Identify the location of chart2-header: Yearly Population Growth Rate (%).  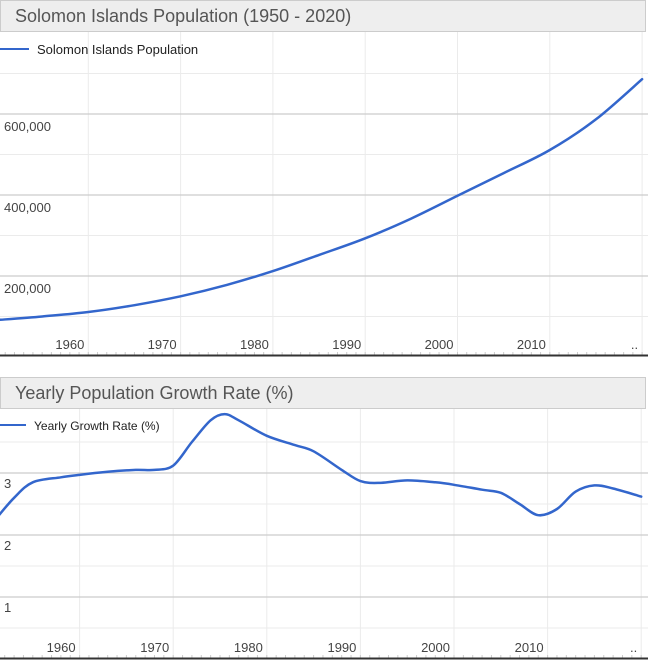
(323, 393).